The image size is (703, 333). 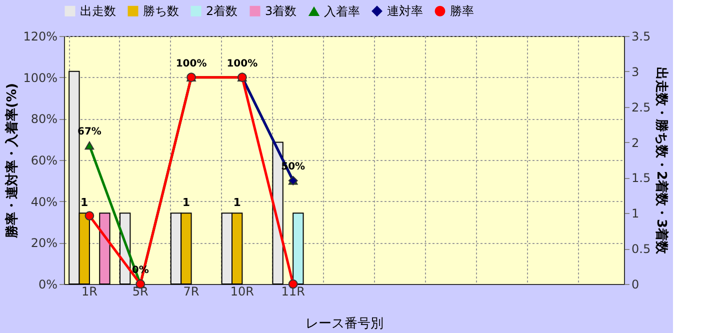 I want to click on y-tick-label: 40%, so click(x=44, y=201).